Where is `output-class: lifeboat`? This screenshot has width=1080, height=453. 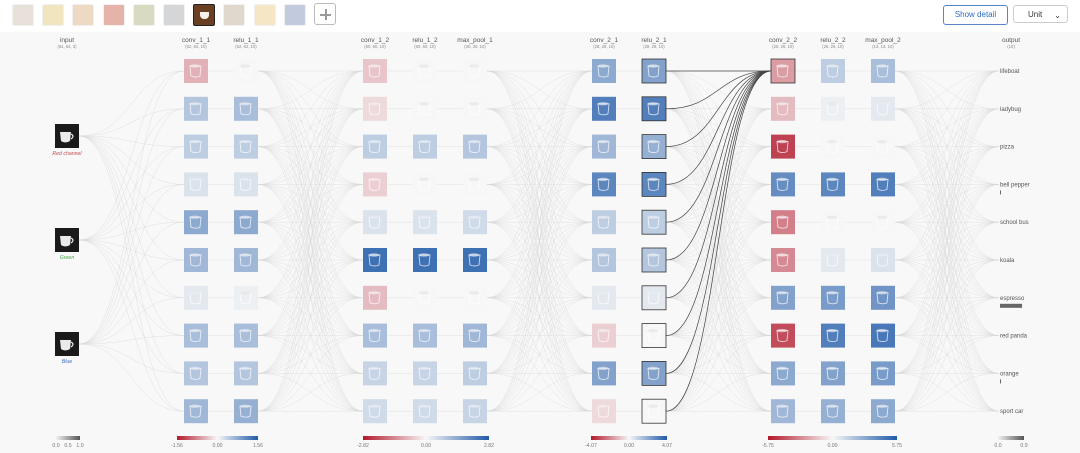
output-class: lifeboat is located at coordinates (1010, 72).